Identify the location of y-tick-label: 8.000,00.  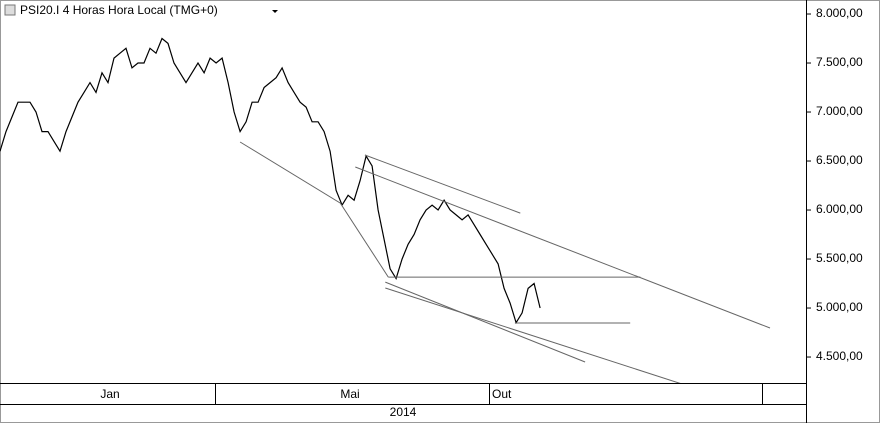
(839, 13).